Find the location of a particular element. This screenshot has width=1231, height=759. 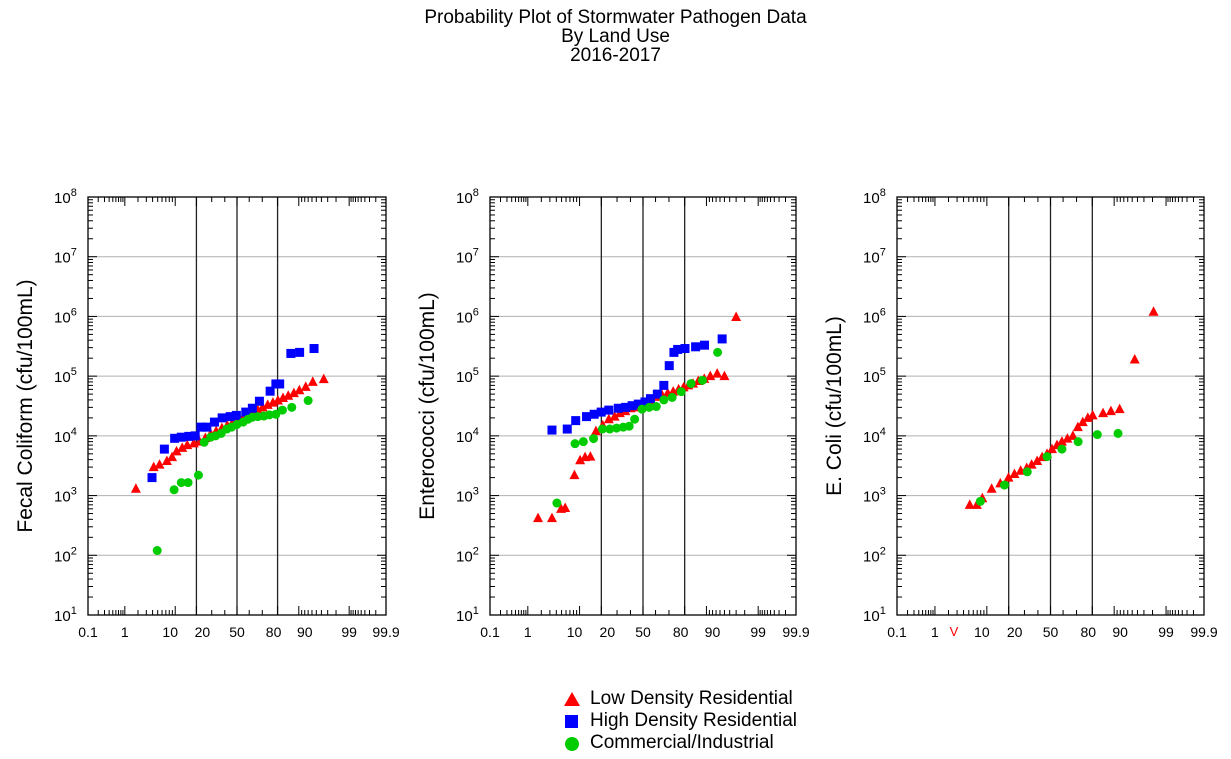

y-tick-label: 10⁶ is located at coordinates (65, 316).